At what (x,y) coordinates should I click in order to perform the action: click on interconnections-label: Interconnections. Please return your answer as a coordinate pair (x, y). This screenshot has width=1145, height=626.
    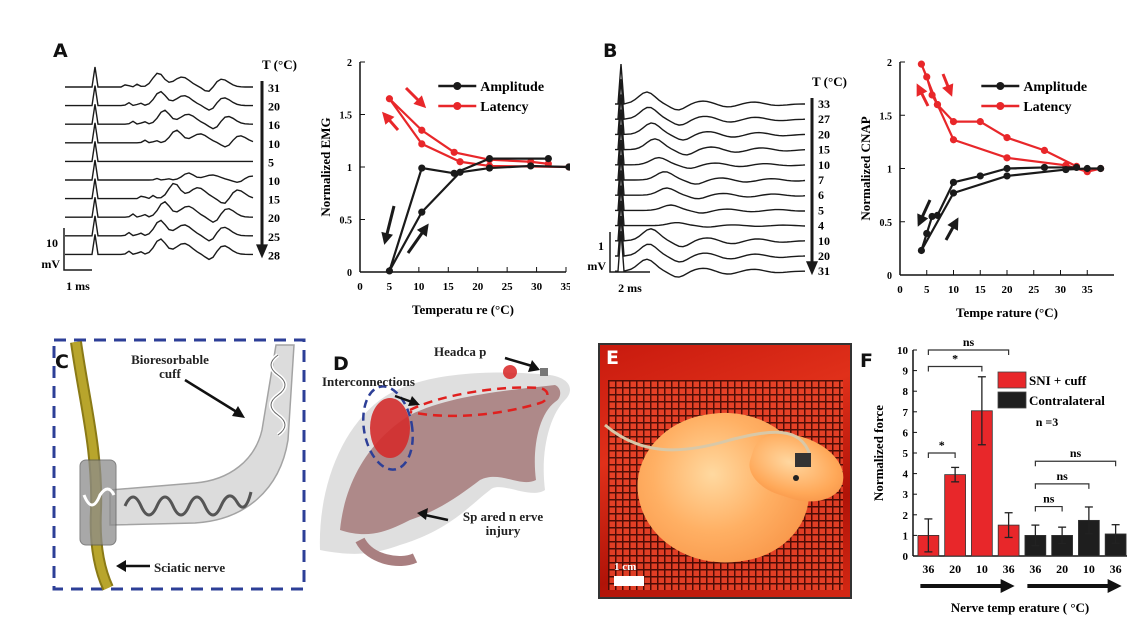
    Looking at the image, I should click on (368, 381).